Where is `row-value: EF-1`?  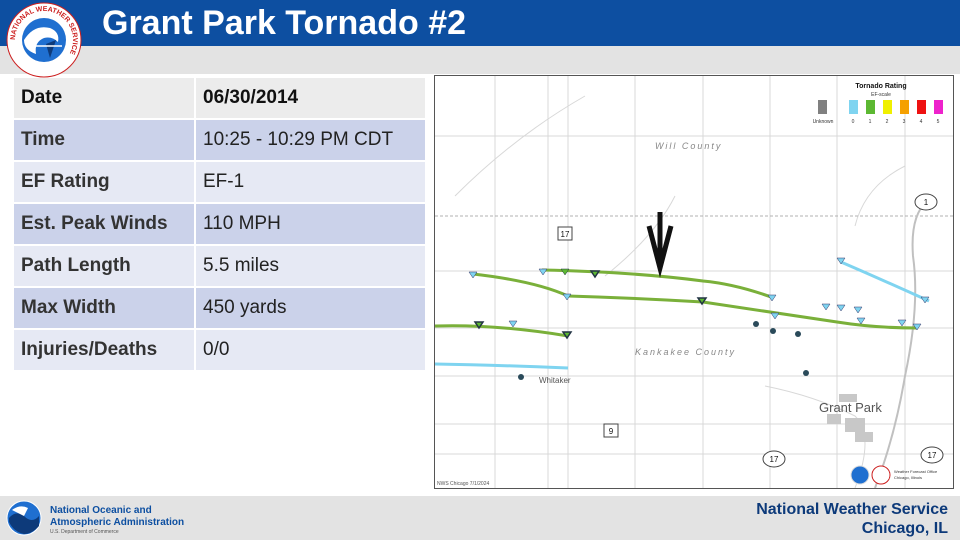 row-value: EF-1 is located at coordinates (309, 182).